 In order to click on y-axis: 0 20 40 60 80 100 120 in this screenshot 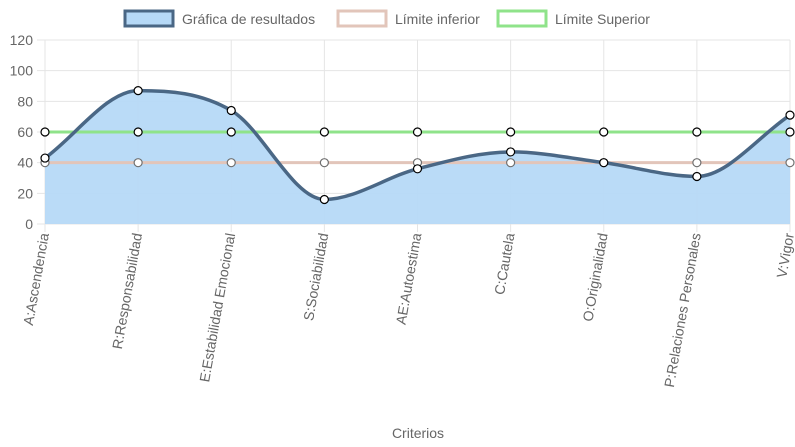, I will do `click(22, 132)`.